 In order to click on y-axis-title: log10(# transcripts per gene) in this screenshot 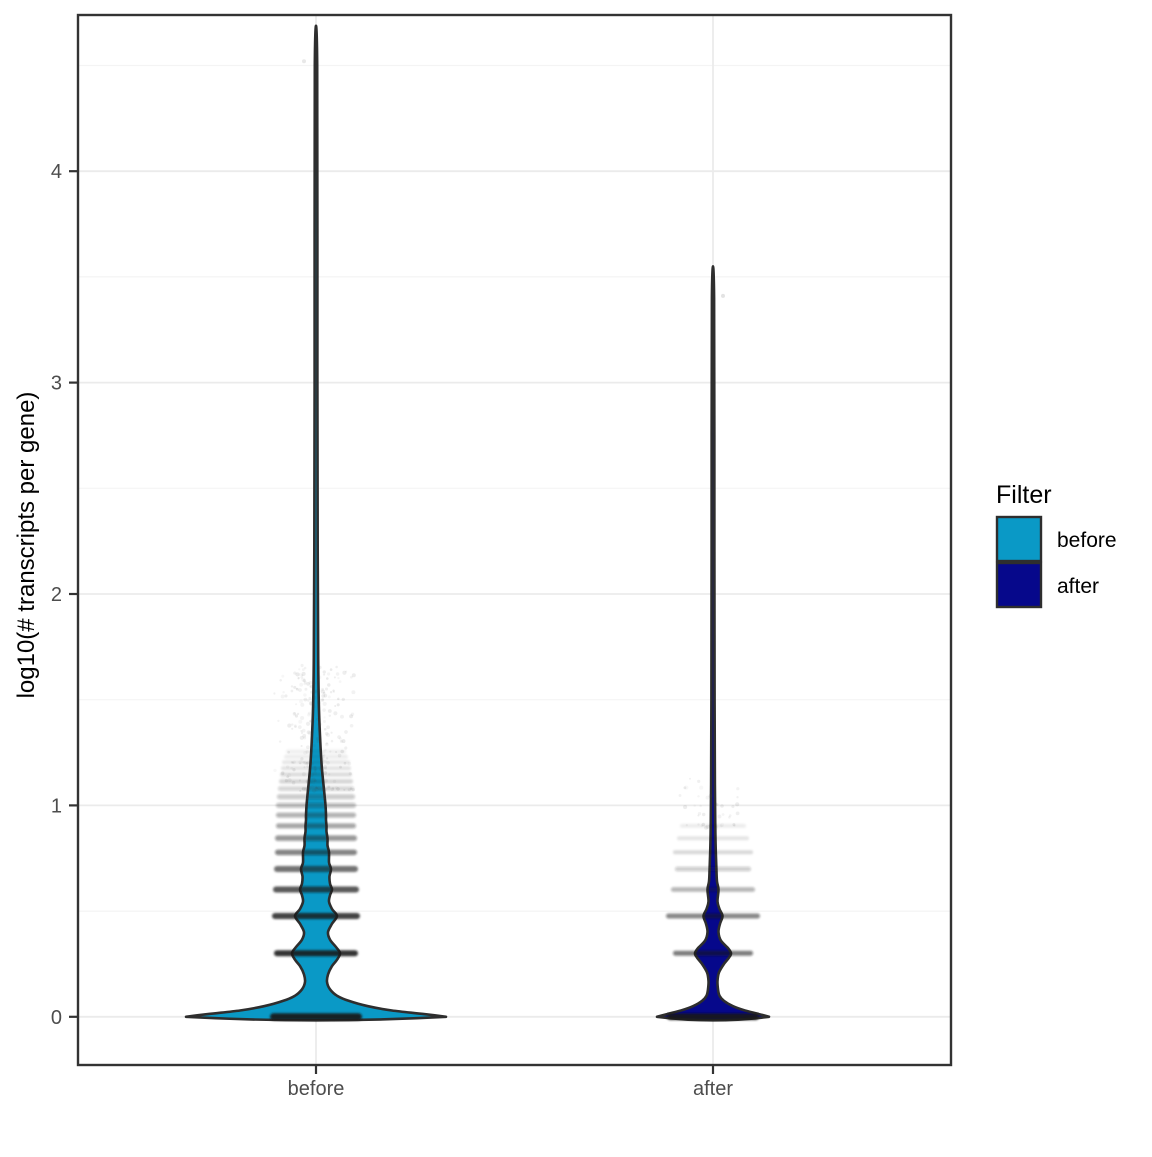, I will do `click(26, 545)`.